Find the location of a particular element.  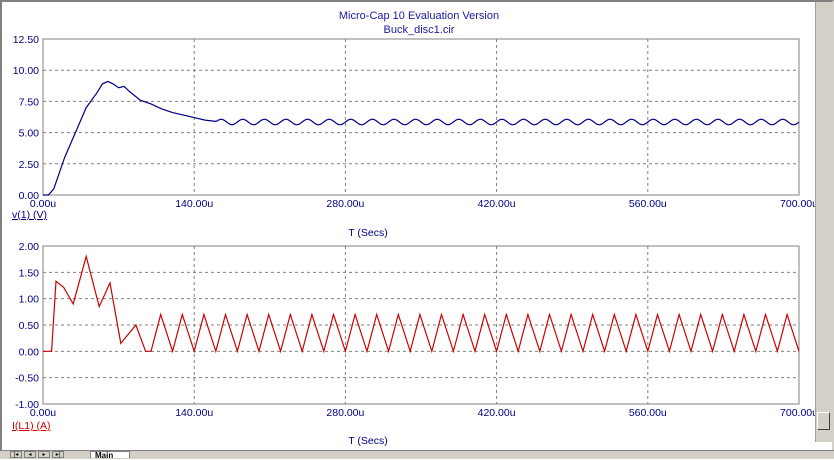

legend-entry: v(1) (V) is located at coordinates (29, 215).